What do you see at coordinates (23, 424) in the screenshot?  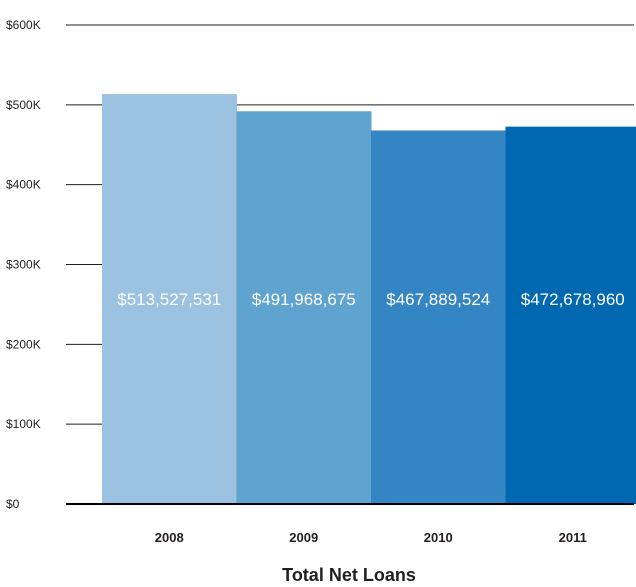 I see `y-tick-label: $100K` at bounding box center [23, 424].